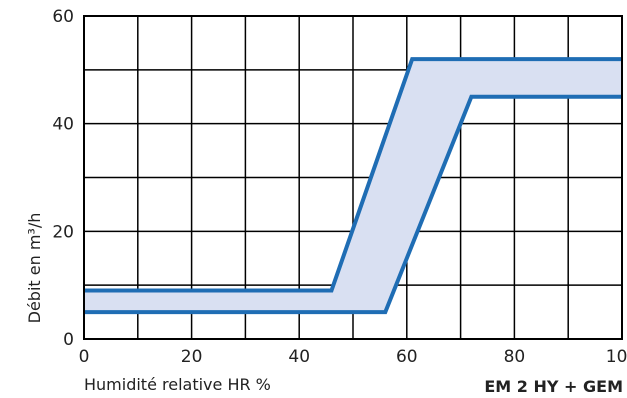 Image resolution: width=627 pixels, height=398 pixels. What do you see at coordinates (192, 357) in the screenshot?
I see `x-tick-label: 20` at bounding box center [192, 357].